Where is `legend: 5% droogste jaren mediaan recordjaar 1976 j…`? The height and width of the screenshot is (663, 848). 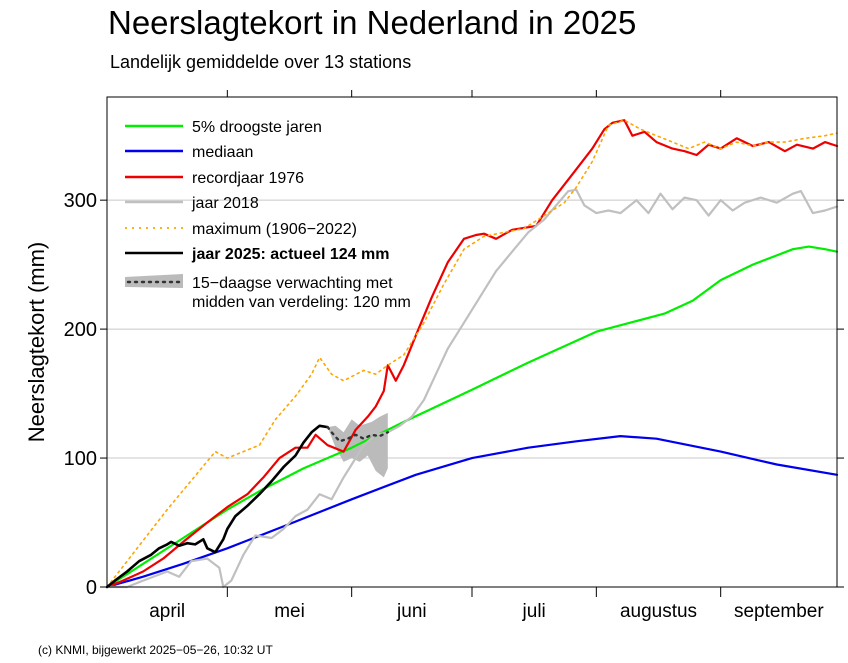
legend: 5% droogste jaren mediaan recordjaar 1976 j… is located at coordinates (268, 215).